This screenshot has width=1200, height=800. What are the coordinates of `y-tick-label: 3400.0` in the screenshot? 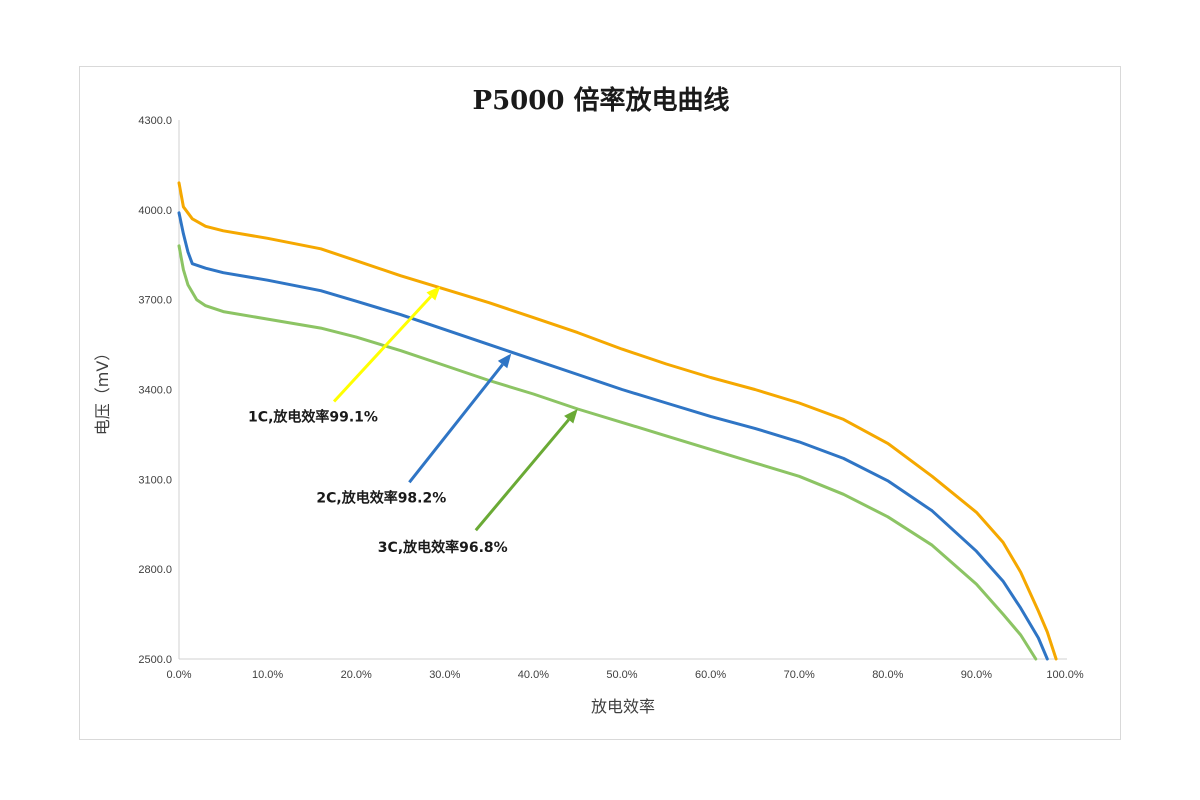 It's located at (155, 391).